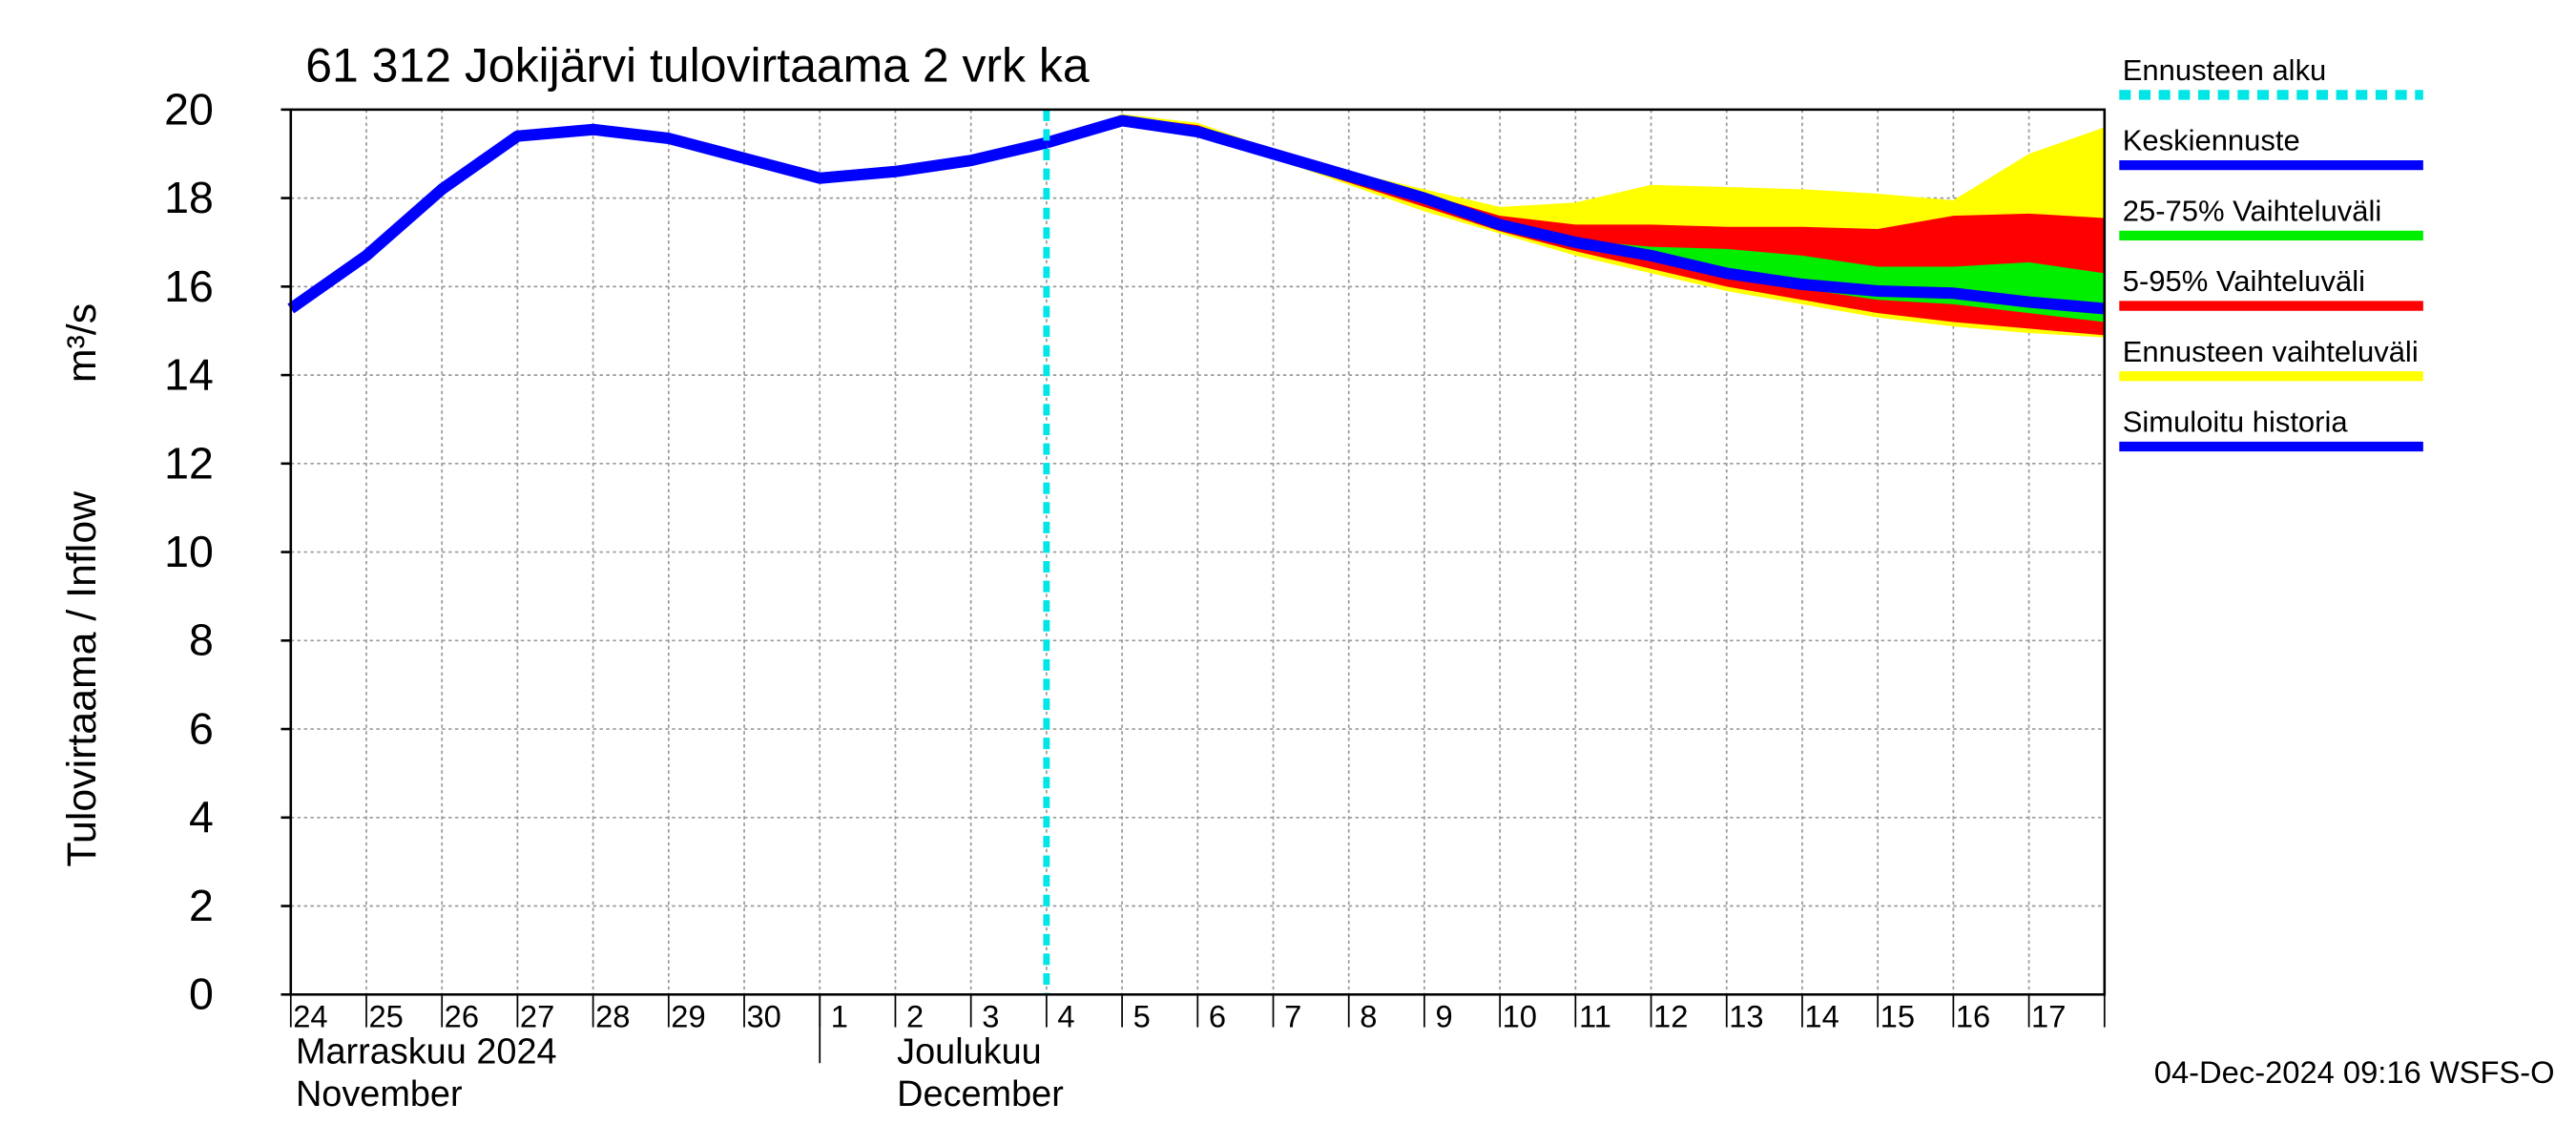 This screenshot has height=1145, width=2576. I want to click on legend-label: Ennusteen vaihteluväli, so click(2271, 351).